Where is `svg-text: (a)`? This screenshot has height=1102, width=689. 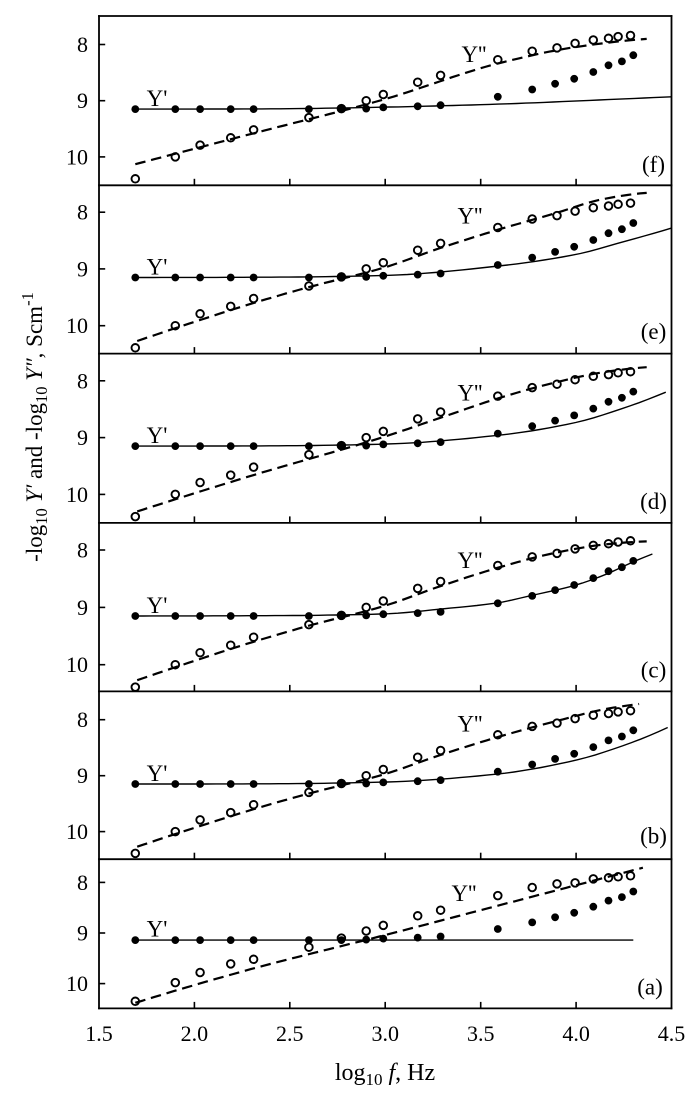
svg-text: (a) is located at coordinates (650, 987).